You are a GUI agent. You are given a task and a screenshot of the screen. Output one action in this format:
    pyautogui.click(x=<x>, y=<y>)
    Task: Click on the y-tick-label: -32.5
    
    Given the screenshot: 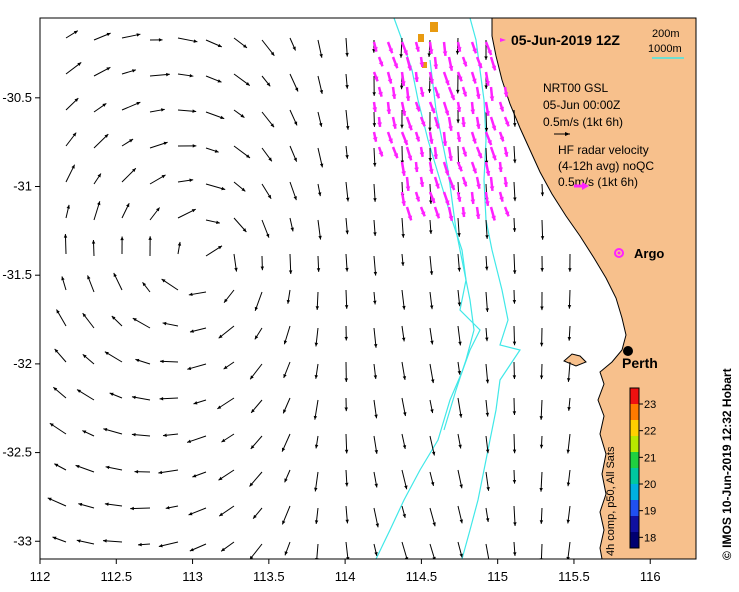 What is the action you would take?
    pyautogui.click(x=17, y=452)
    